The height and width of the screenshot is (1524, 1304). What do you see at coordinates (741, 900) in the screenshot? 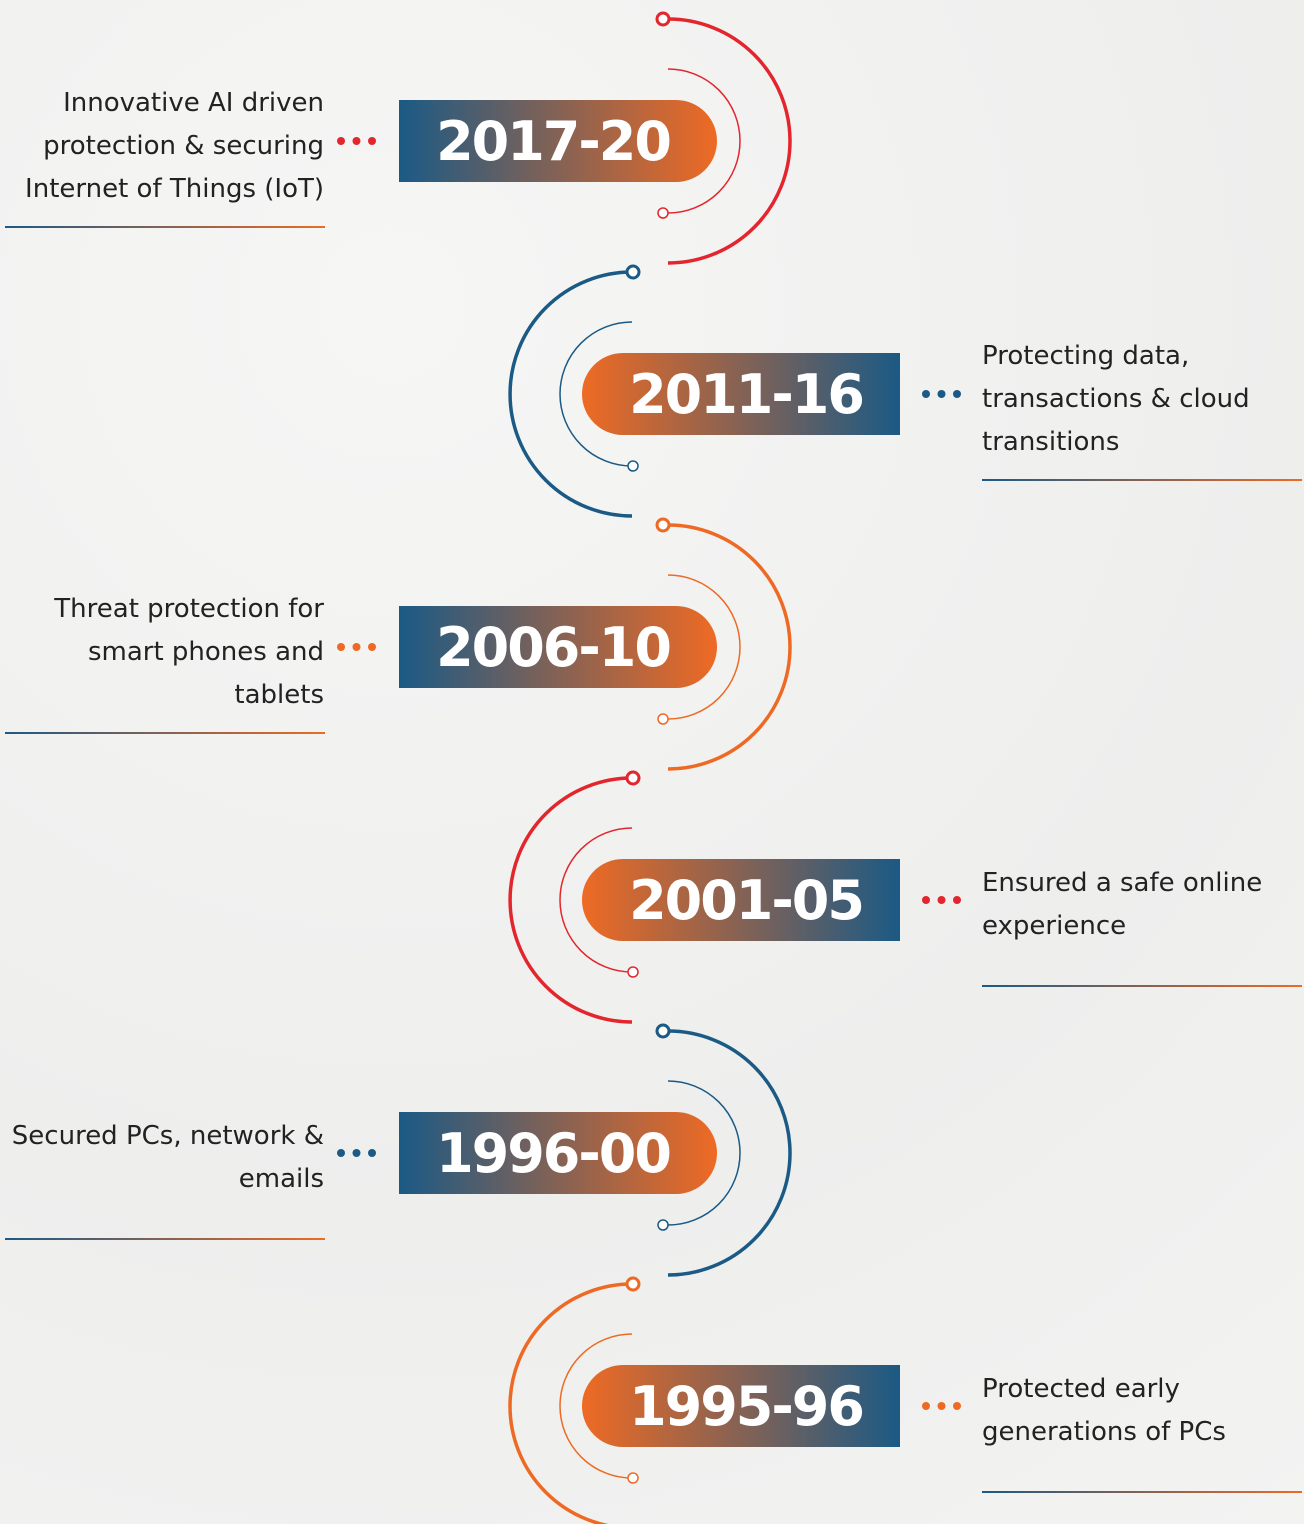
I see `year-badge: 2001-05` at bounding box center [741, 900].